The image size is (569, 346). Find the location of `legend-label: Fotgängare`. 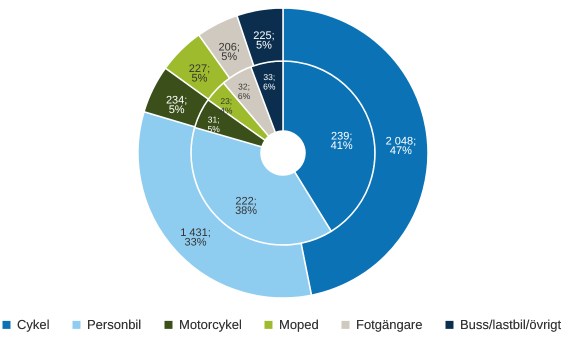

legend-label: Fotgängare is located at coordinates (389, 324).